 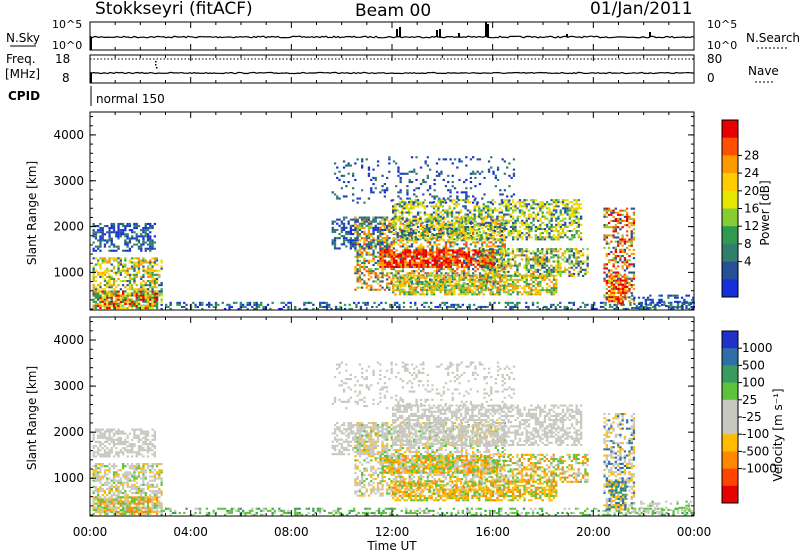 What do you see at coordinates (62, 59) in the screenshot?
I see `freq-tick-top: 18` at bounding box center [62, 59].